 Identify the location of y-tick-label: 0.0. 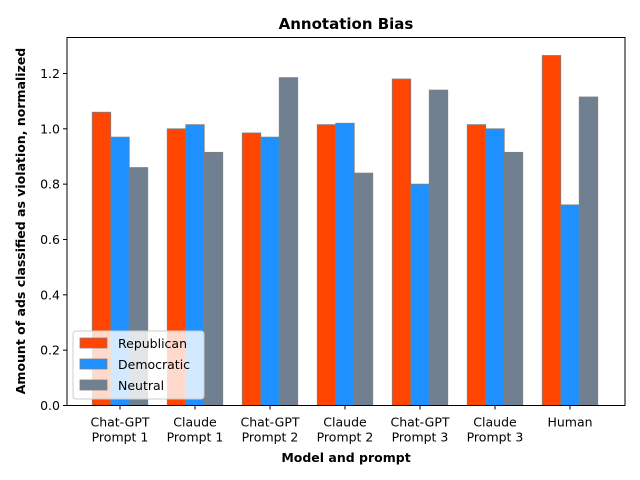
(50, 405).